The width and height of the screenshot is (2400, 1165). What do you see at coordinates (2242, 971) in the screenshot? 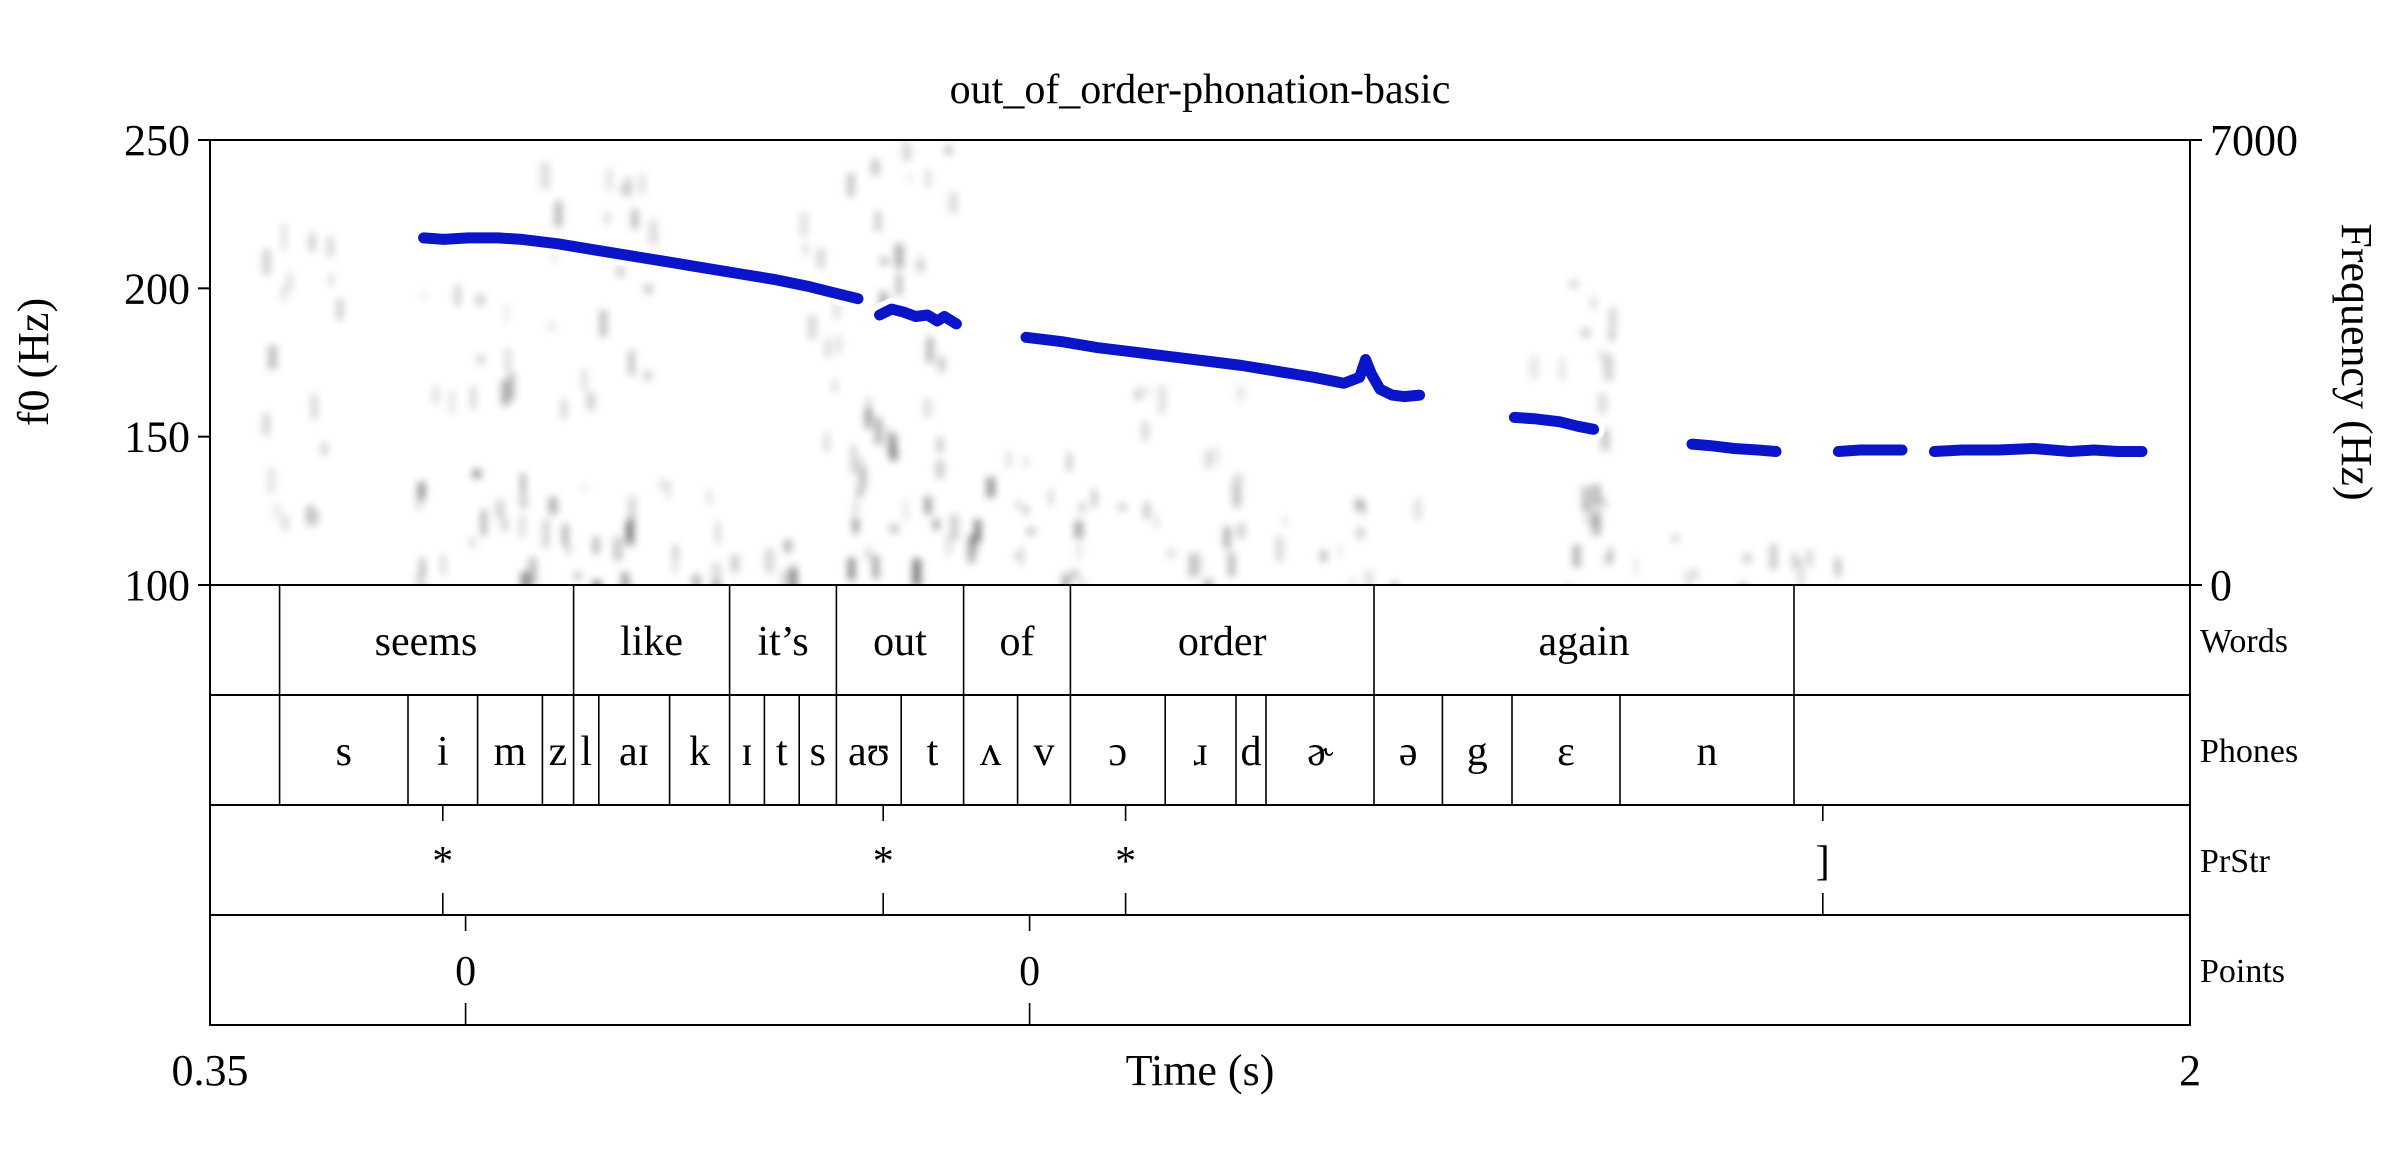
I see `tier-name-points: Points` at bounding box center [2242, 971].